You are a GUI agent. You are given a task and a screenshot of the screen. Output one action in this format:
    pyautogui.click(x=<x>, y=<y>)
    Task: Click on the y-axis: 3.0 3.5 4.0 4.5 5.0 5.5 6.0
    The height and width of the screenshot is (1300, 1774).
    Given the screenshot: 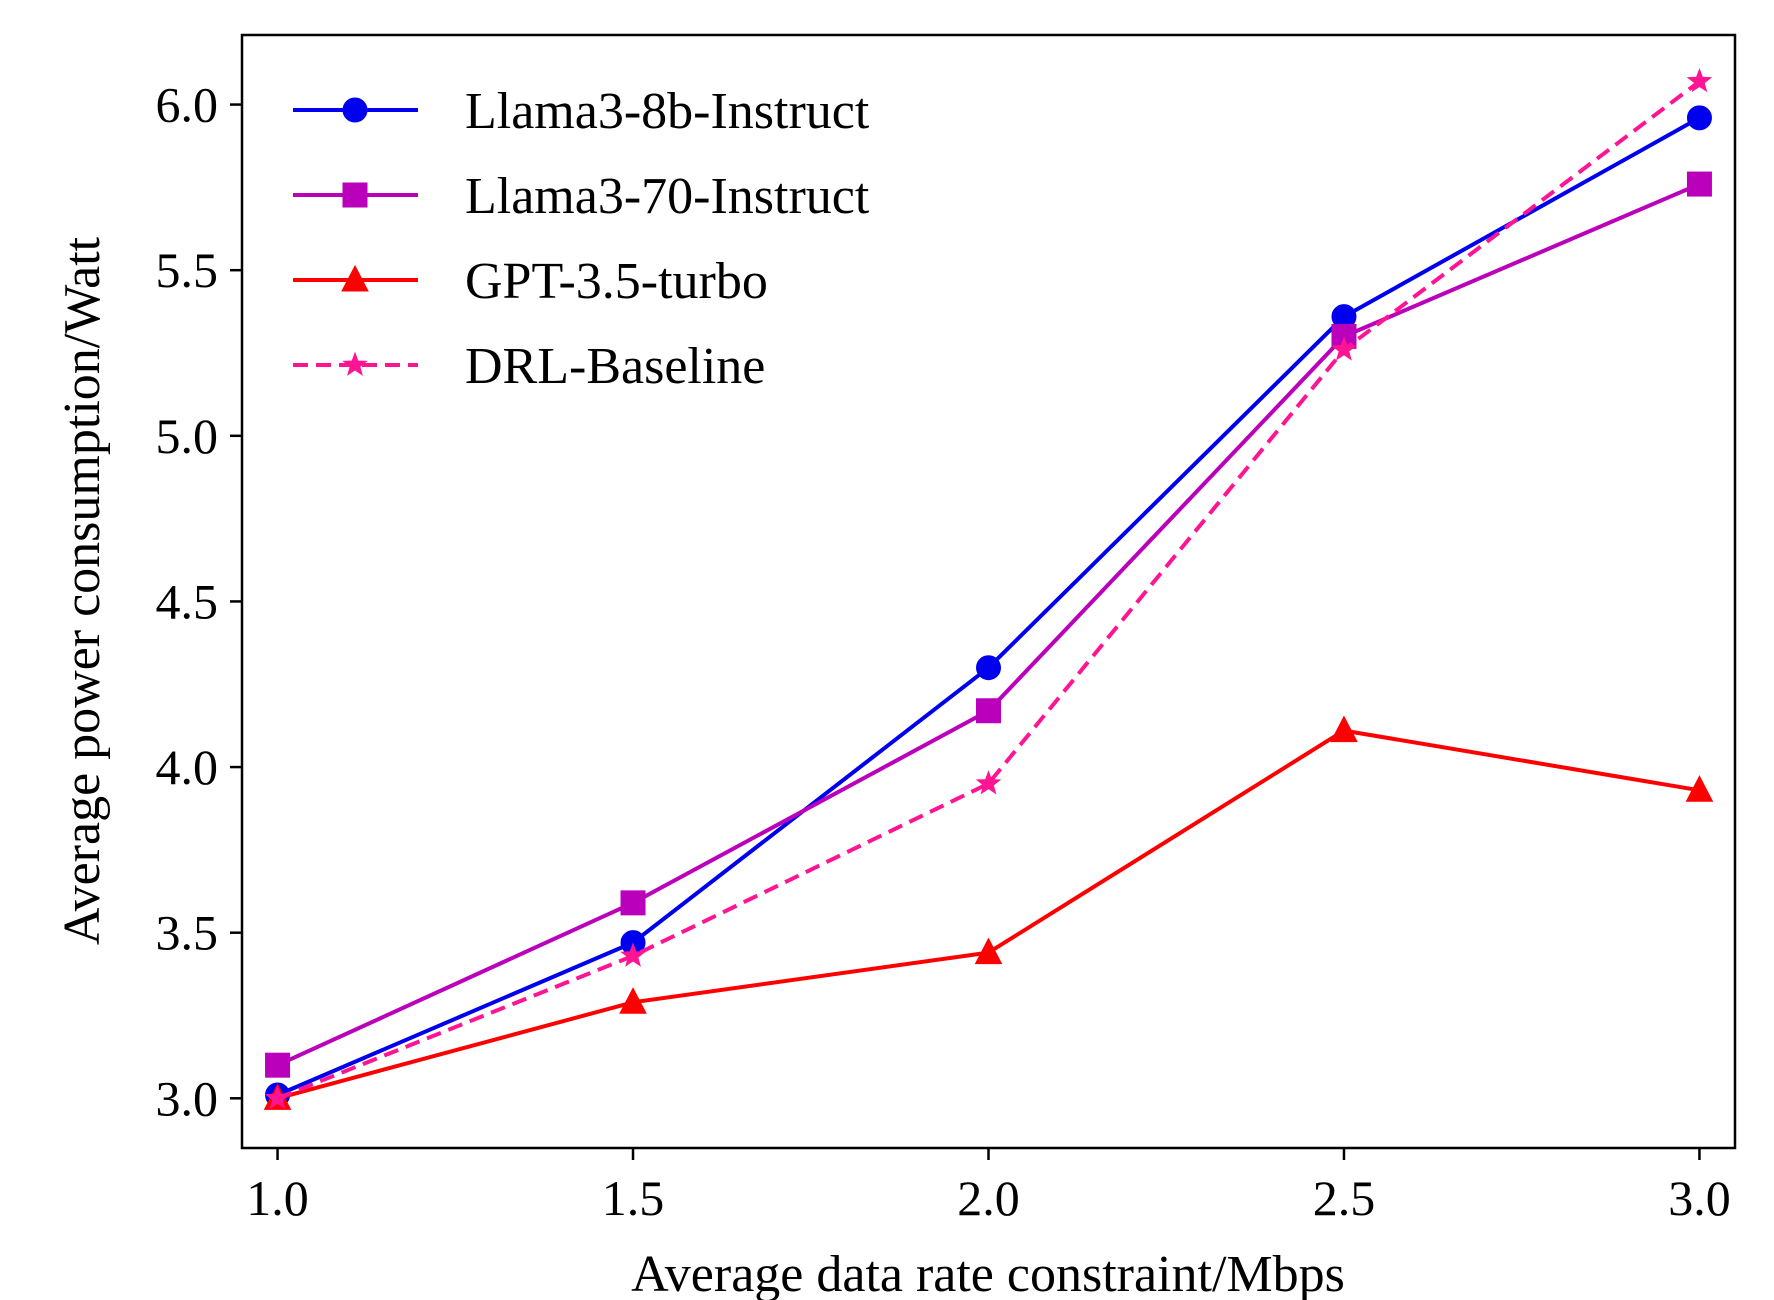 What is the action you would take?
    pyautogui.click(x=199, y=601)
    